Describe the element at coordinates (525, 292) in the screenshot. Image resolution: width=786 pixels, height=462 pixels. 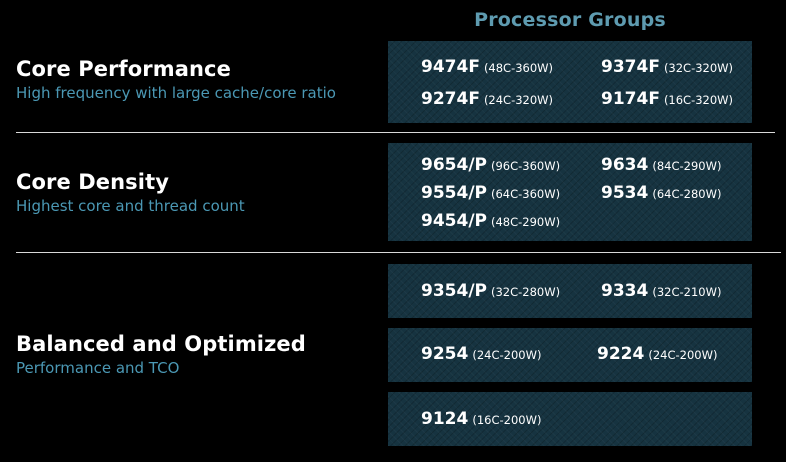
I see `processor-spec: (32C-280W)` at that location.